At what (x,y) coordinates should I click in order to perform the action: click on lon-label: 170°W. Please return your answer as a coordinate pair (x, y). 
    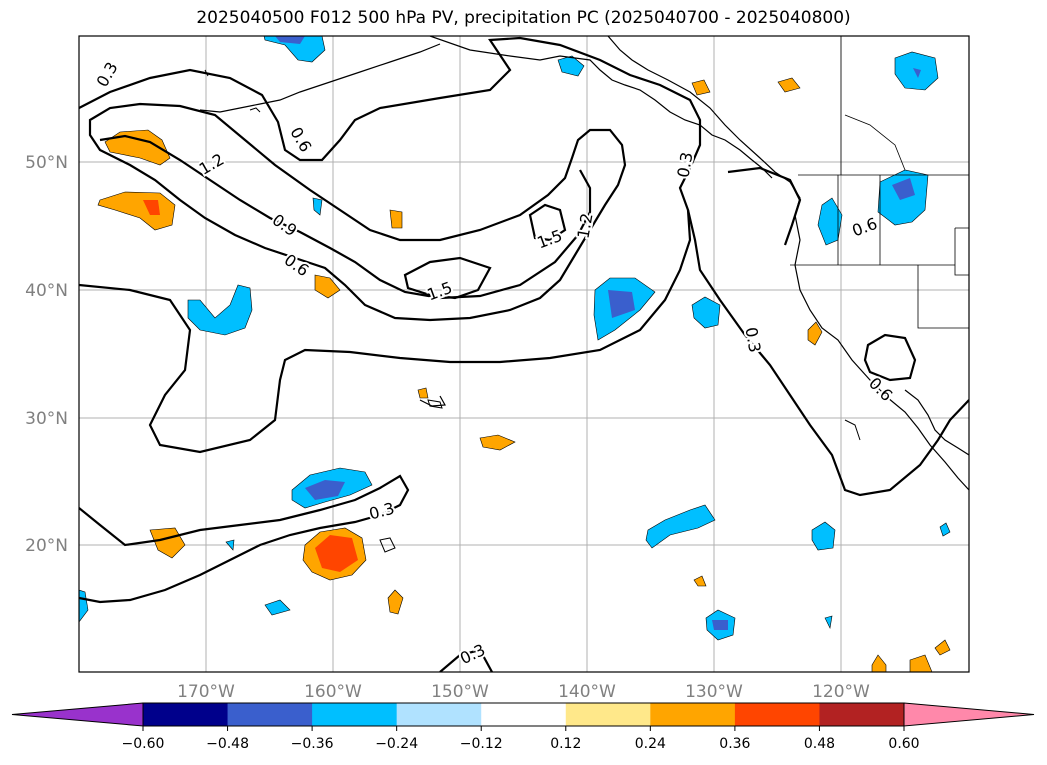
    Looking at the image, I should click on (206, 692).